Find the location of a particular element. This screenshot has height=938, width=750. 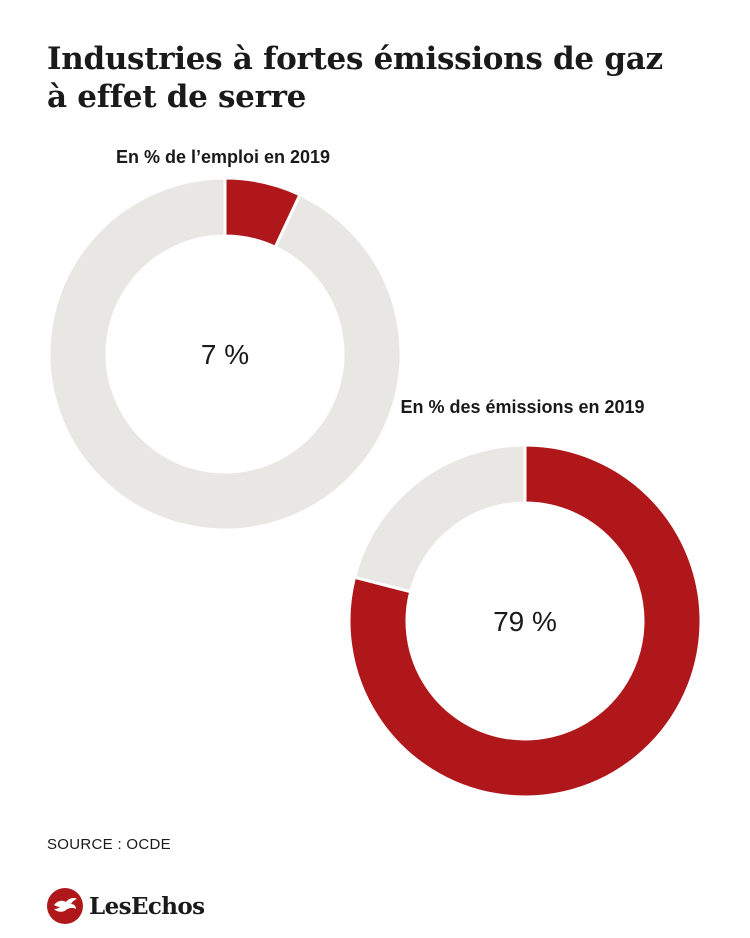

donut-1-subtitle: En % de l’emploi en 2019 is located at coordinates (223, 157).